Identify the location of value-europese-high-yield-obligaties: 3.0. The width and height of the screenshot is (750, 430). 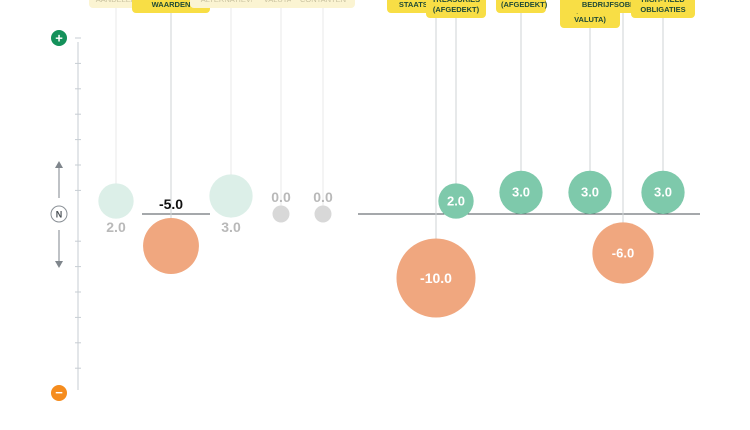
(663, 192).